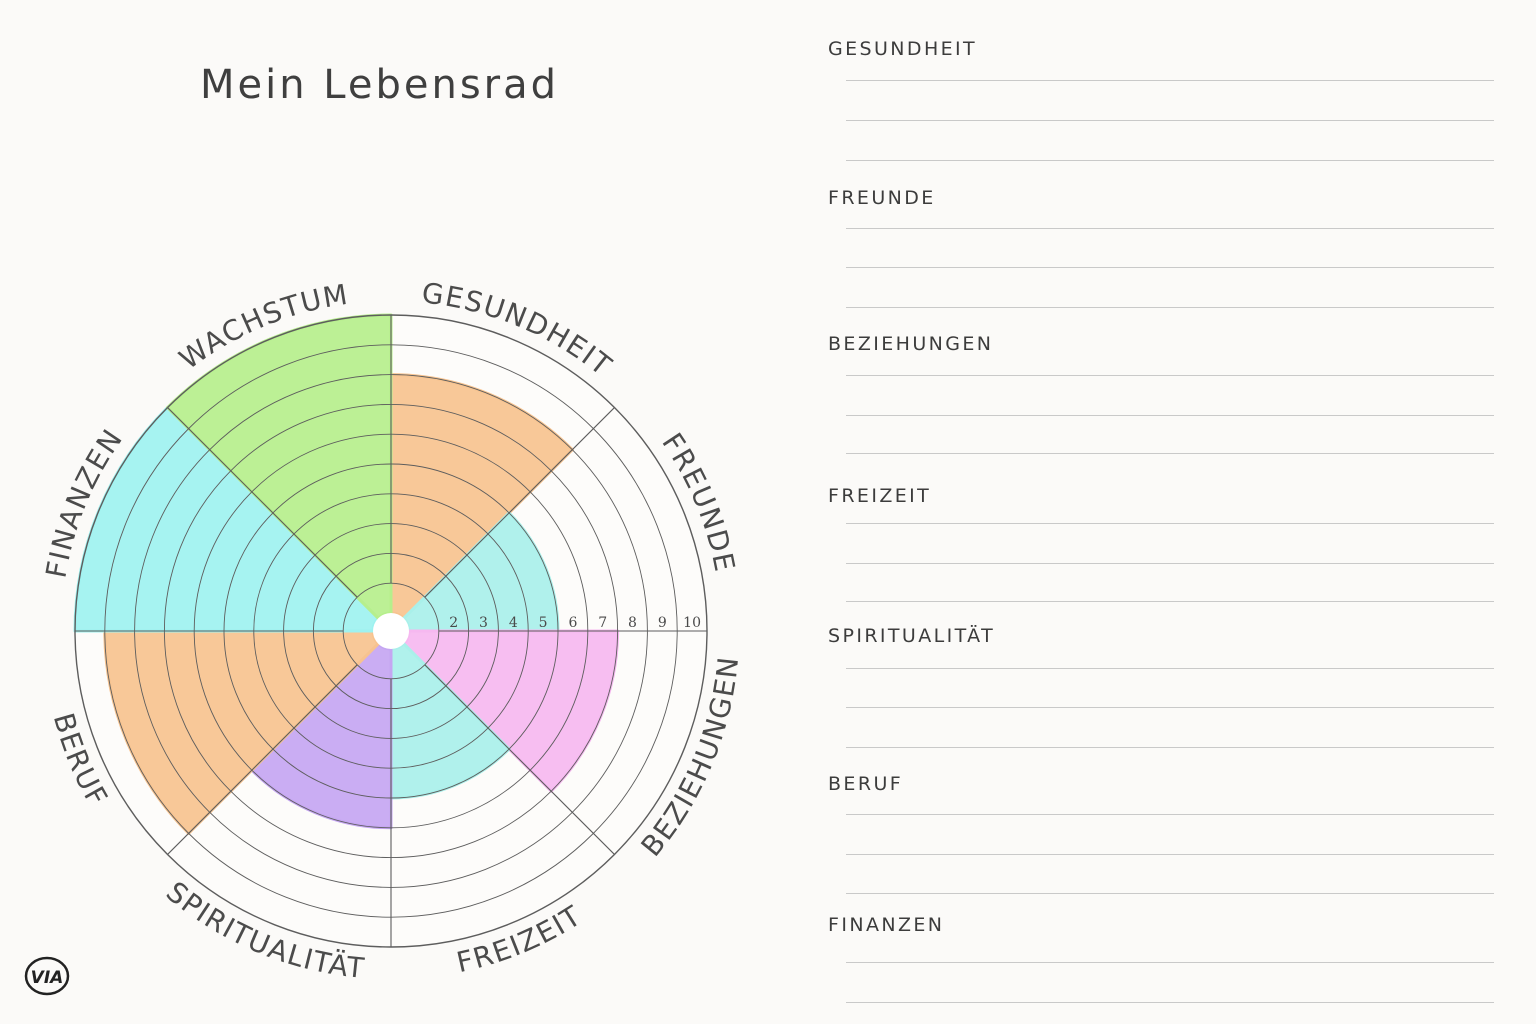  What do you see at coordinates (602, 623) in the screenshot?
I see `scale-tick-label: 7` at bounding box center [602, 623].